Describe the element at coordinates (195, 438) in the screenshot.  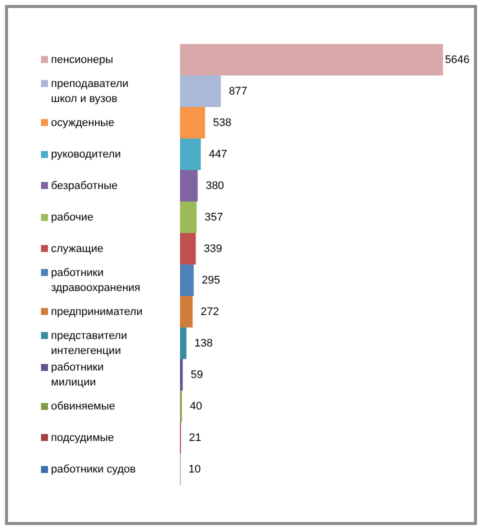
I see `data-label: 21` at that location.